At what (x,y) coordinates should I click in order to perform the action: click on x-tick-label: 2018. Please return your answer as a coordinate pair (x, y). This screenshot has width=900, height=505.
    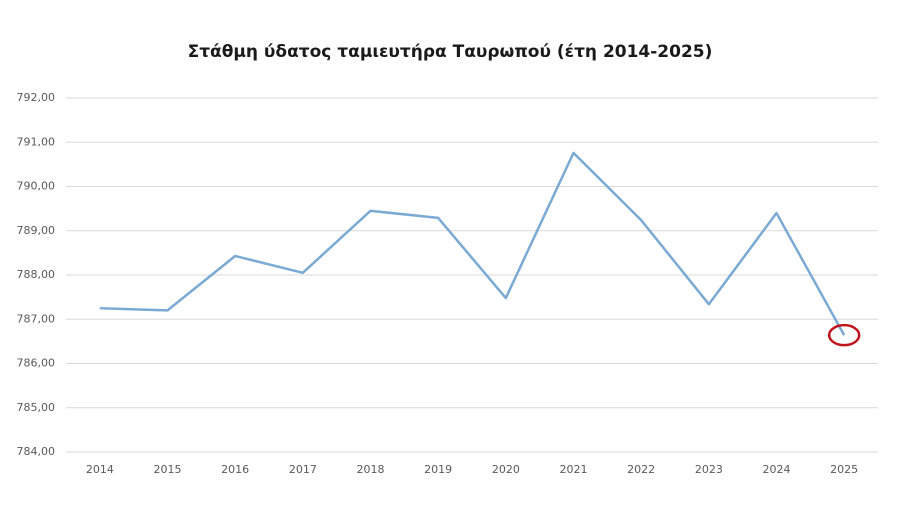
    Looking at the image, I should click on (371, 469).